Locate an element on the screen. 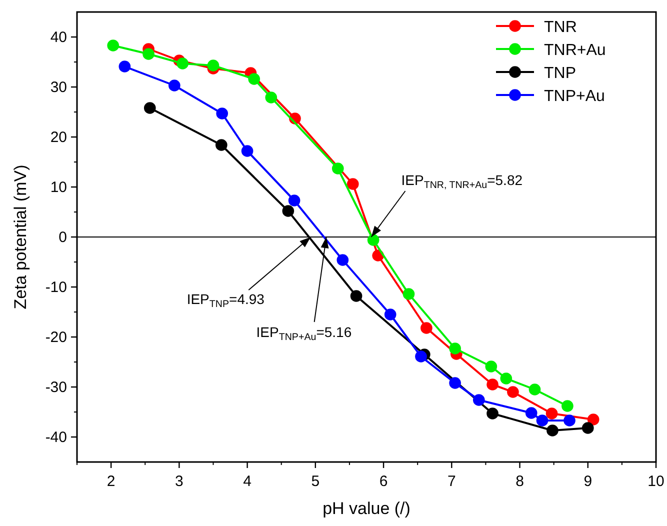 Image resolution: width=667 pixels, height=526 pixels. y-tick-label: -10 is located at coordinates (56, 287).